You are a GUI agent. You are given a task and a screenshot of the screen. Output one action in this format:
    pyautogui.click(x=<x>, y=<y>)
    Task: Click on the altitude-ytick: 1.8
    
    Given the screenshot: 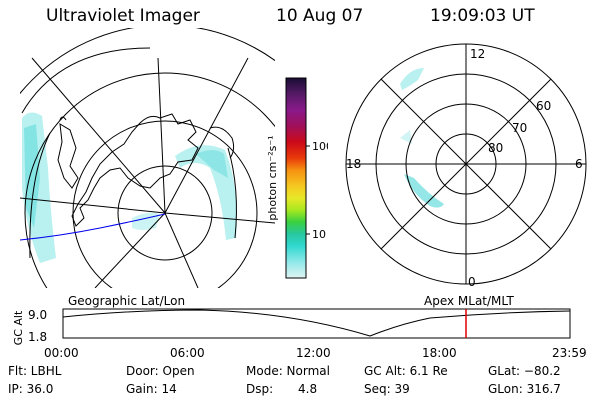 What is the action you would take?
    pyautogui.click(x=37, y=337)
    